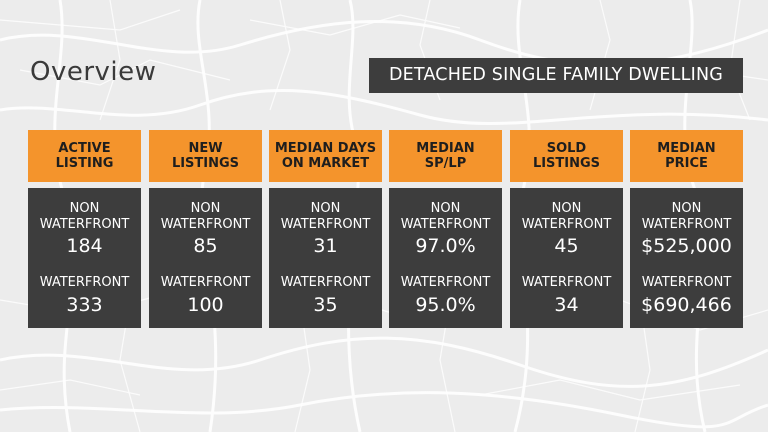 The image size is (768, 432). I want to click on card-header: MEDIAN SP/LP, so click(445, 156).